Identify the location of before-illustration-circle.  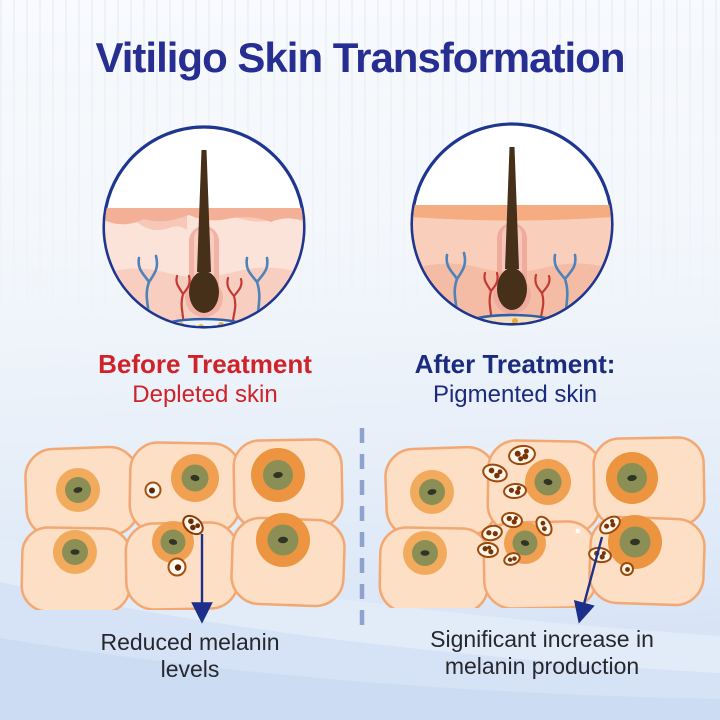
(204, 227).